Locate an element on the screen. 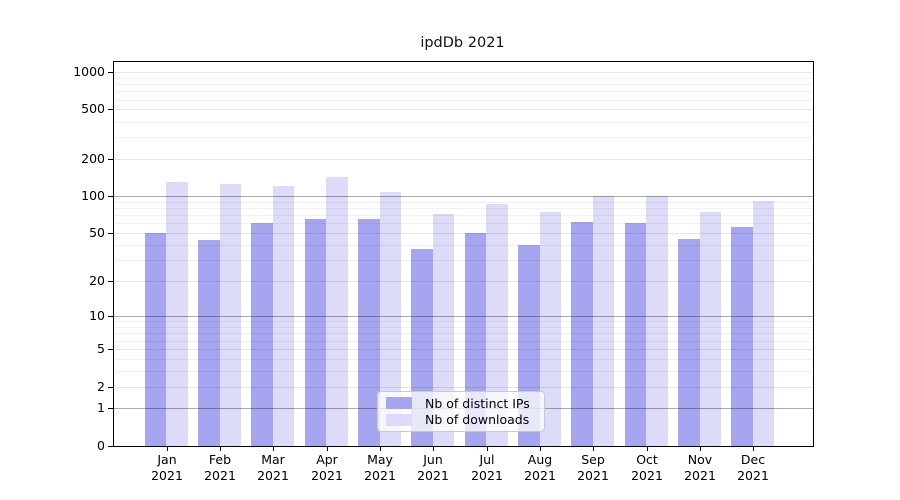  y-tick-label: 2 is located at coordinates (101, 386).